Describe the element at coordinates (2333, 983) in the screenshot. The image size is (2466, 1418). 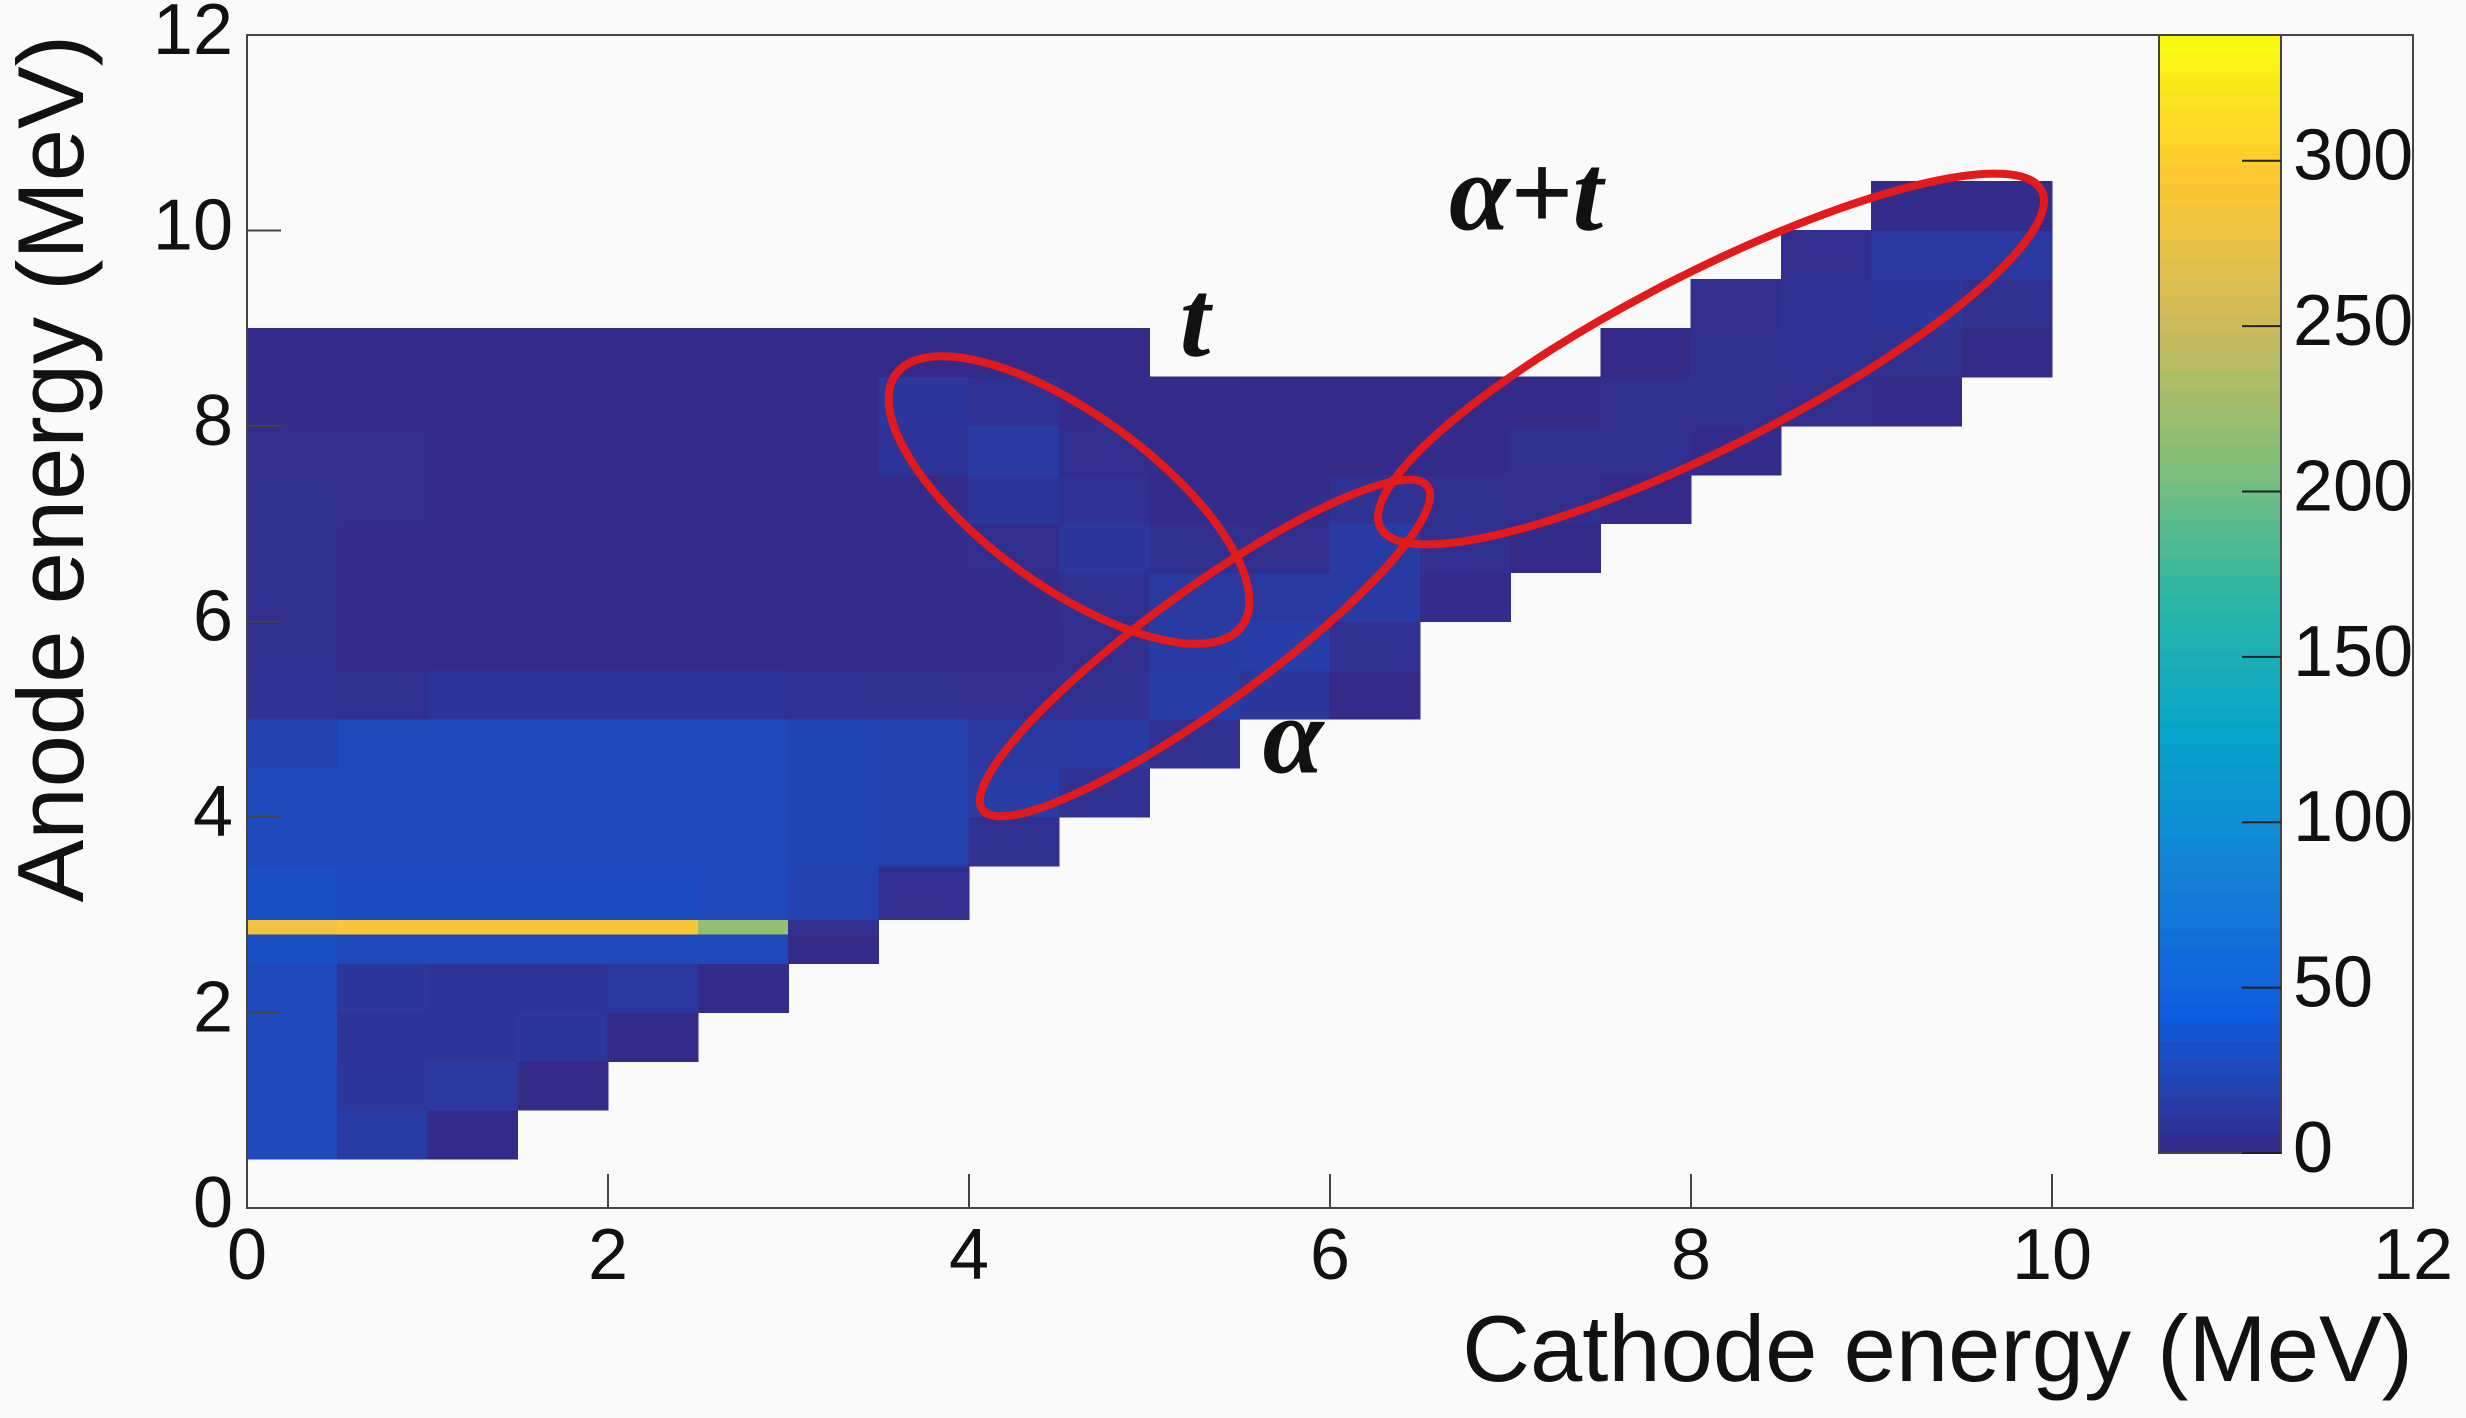
I see `colorbar-tick-label: 50` at that location.